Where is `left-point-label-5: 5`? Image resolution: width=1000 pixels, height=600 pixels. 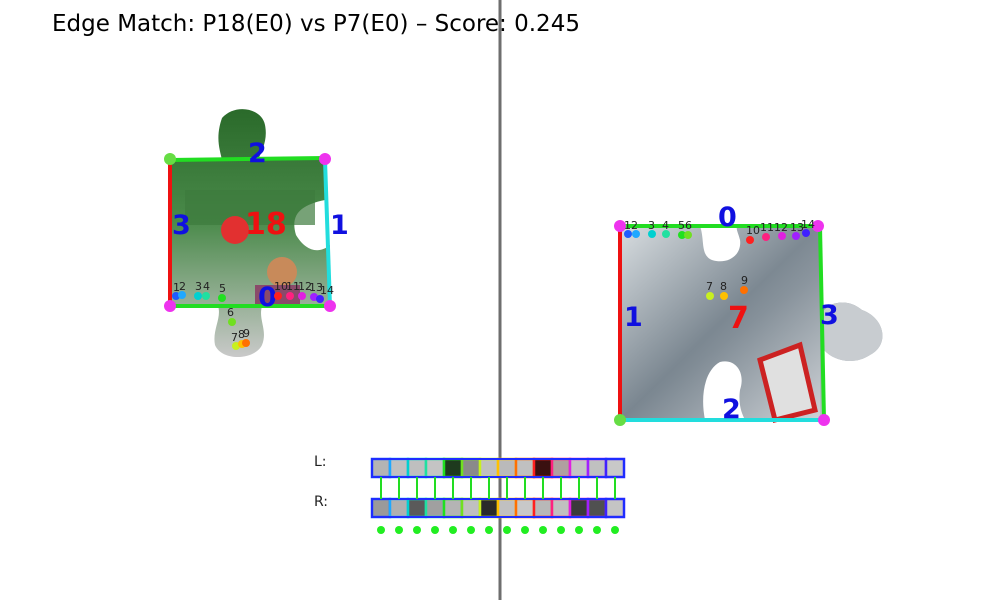 left-point-label-5: 5 is located at coordinates (222, 288).